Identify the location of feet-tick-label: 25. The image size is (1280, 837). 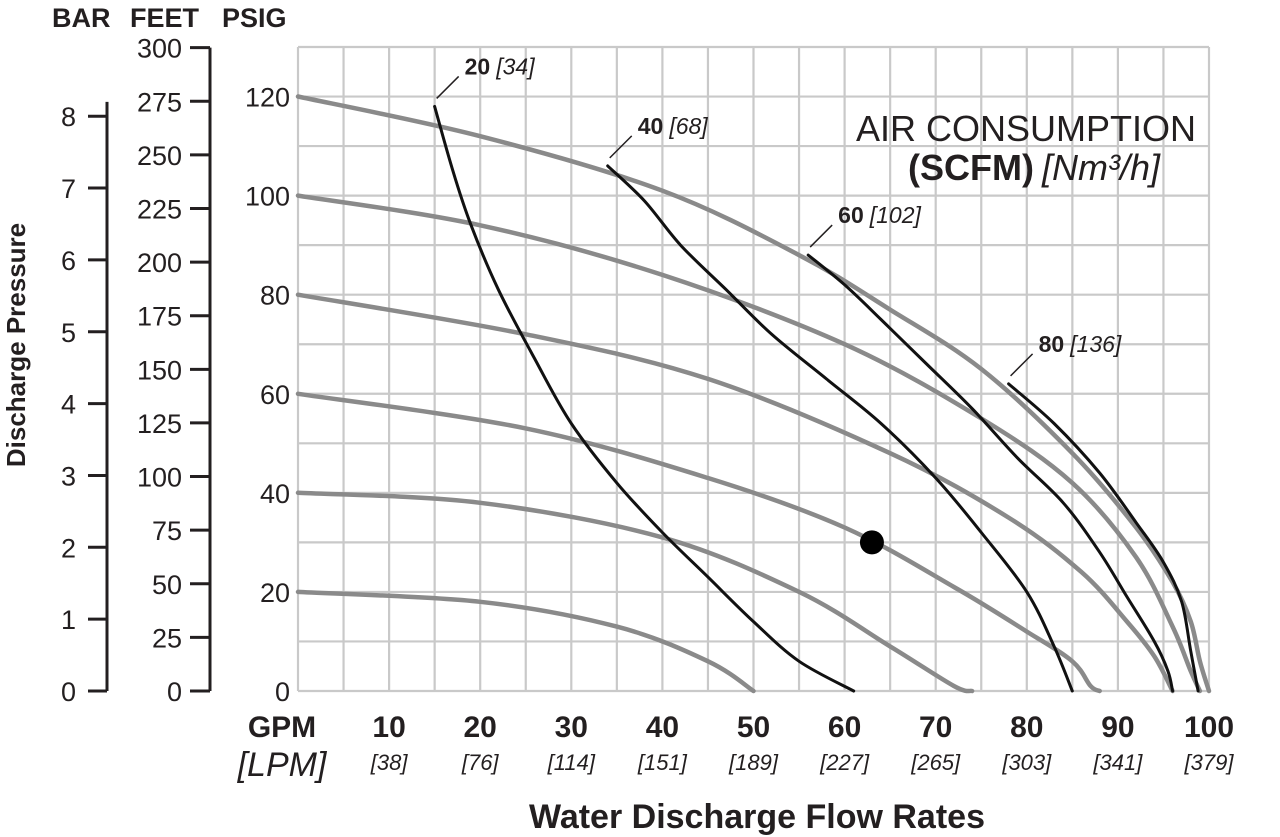
(167, 638).